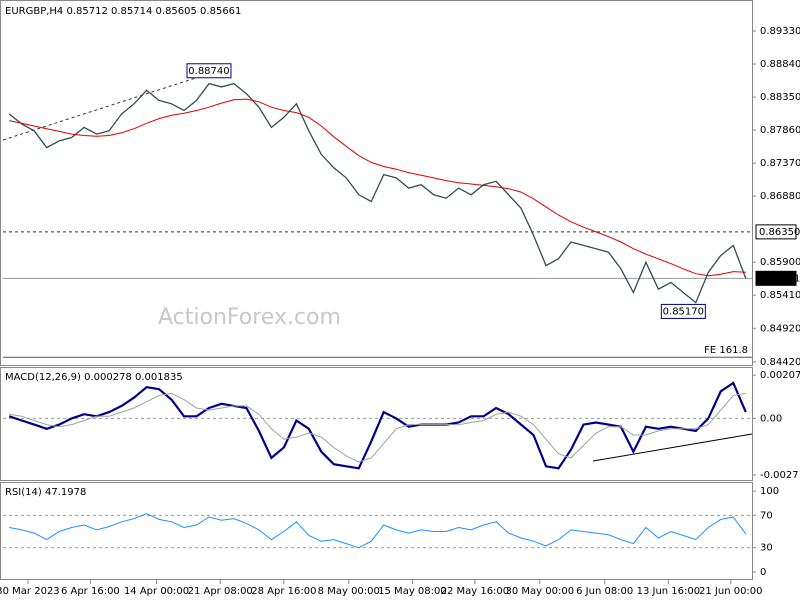 The height and width of the screenshot is (604, 800). I want to click on y-tick-label: 0.85900, so click(780, 262).